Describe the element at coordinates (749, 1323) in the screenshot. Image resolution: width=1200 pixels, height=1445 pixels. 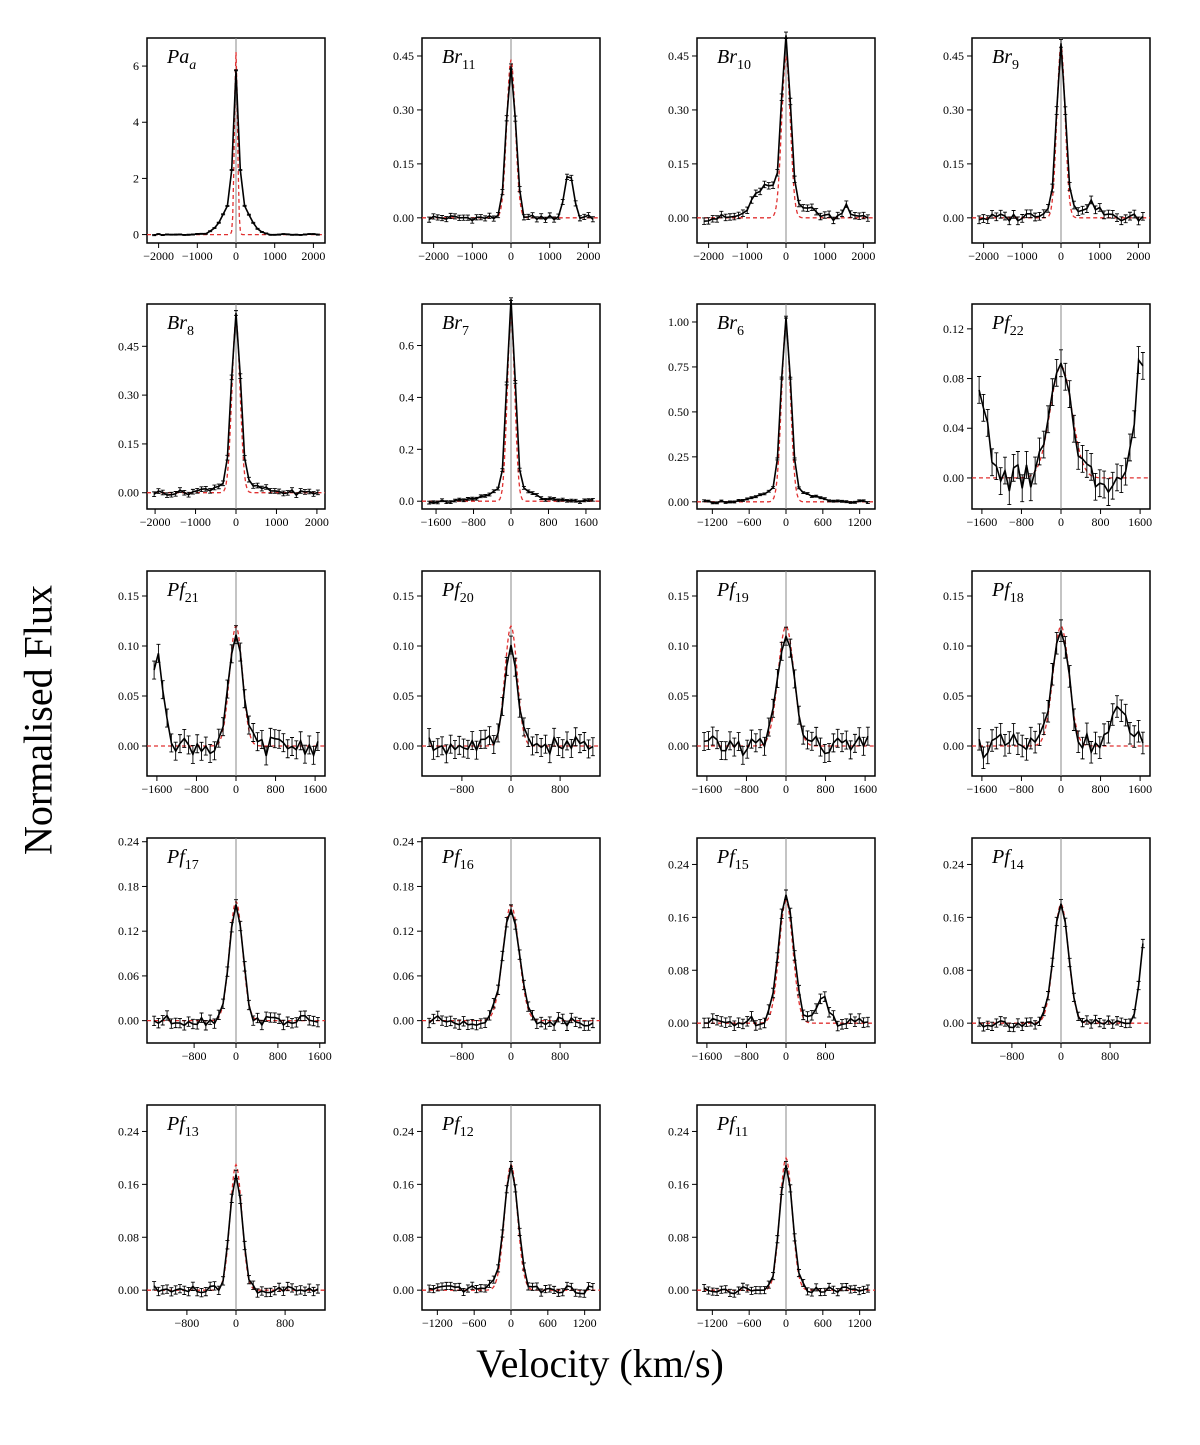
I see `x-tick-label: −600` at that location.